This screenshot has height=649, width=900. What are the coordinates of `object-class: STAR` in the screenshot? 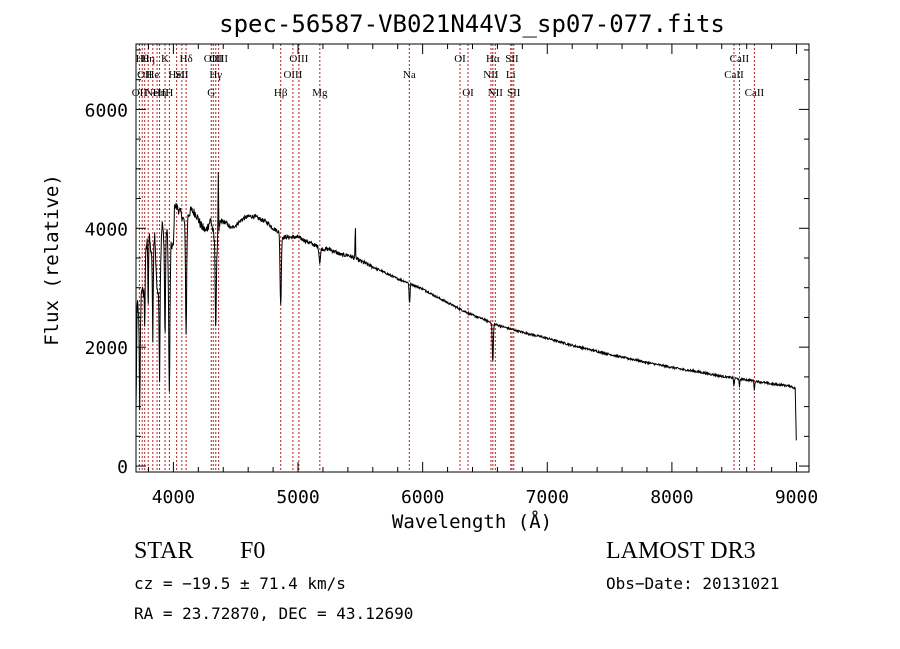 It's located at (164, 551).